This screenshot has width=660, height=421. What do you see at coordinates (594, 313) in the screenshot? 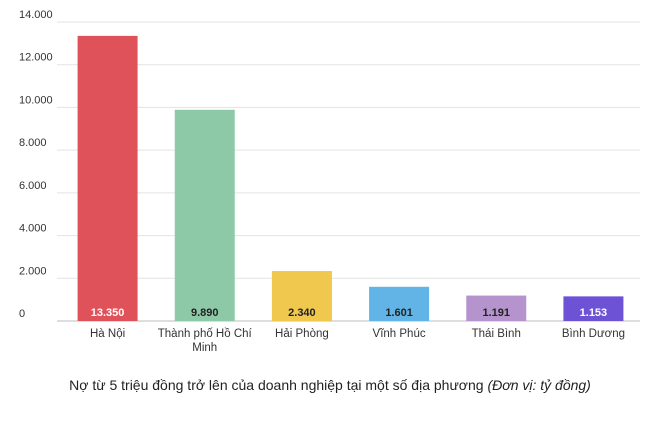
I see `data-label: 1.153` at bounding box center [594, 313].